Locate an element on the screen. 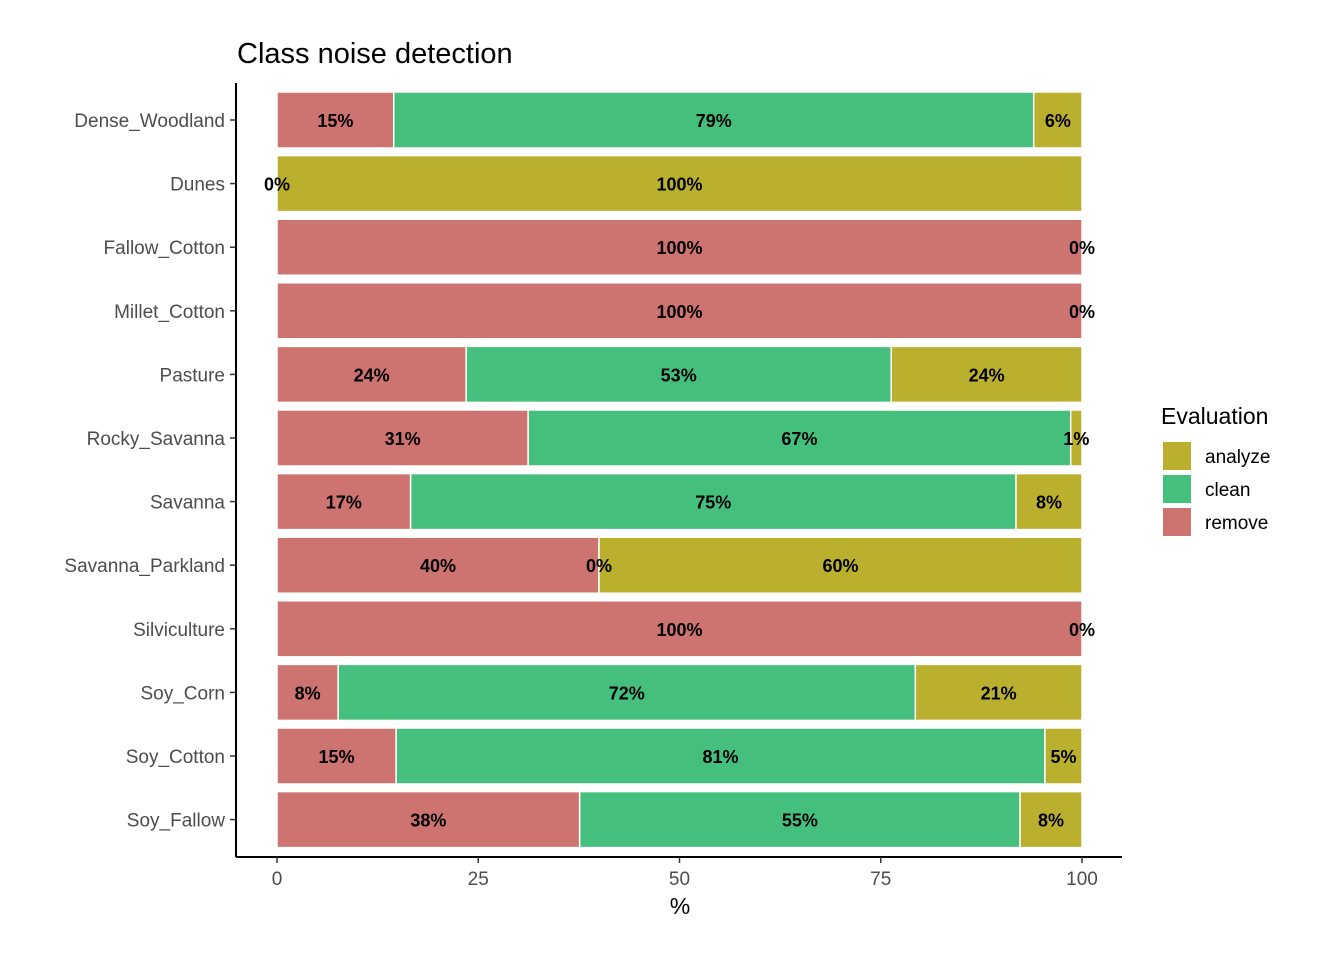 This screenshot has height=960, width=1344. data-label-remove-dense-woodland: 15% is located at coordinates (335, 121).